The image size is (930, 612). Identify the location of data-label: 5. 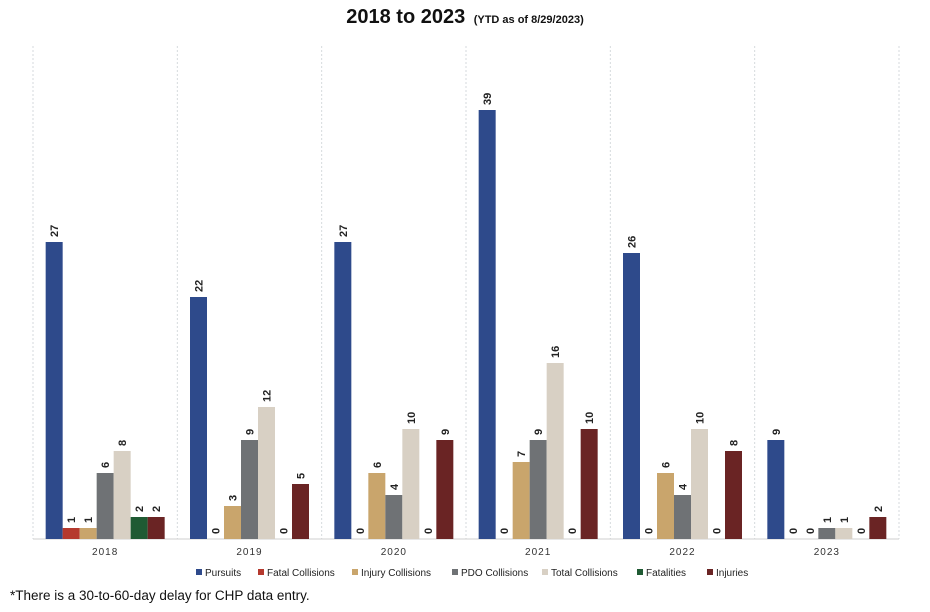
(302, 476).